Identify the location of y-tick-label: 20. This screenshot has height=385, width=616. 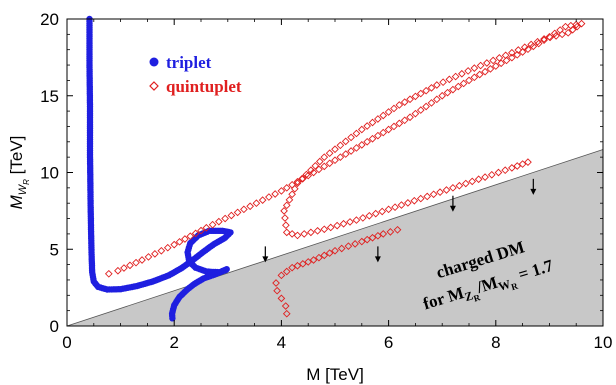
(49, 19).